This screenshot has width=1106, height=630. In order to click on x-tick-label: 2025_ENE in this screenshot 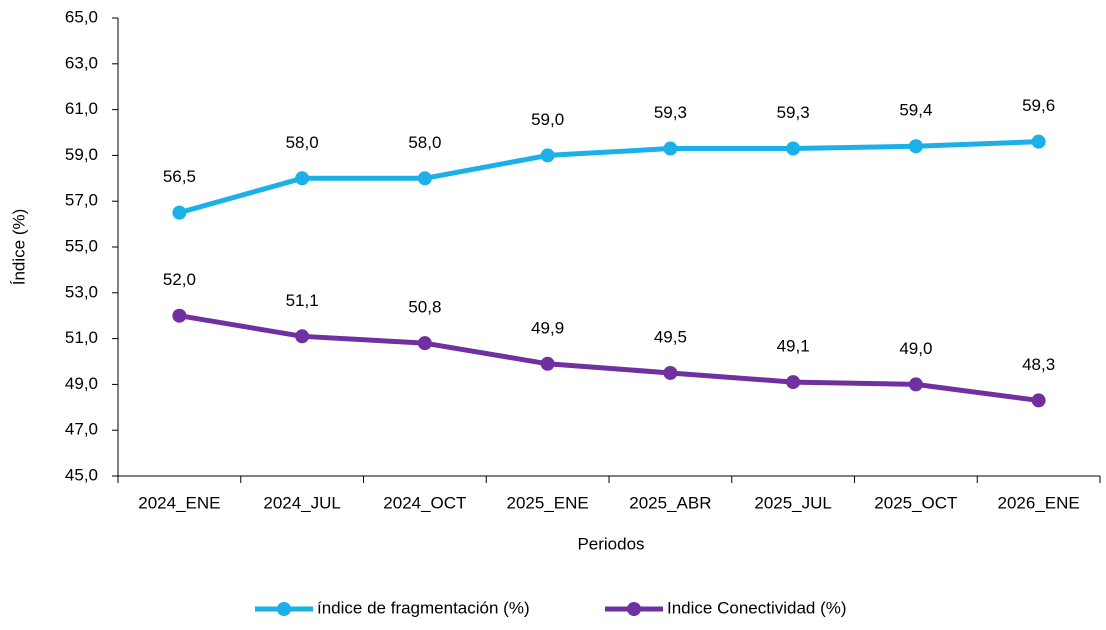, I will do `click(548, 502)`.